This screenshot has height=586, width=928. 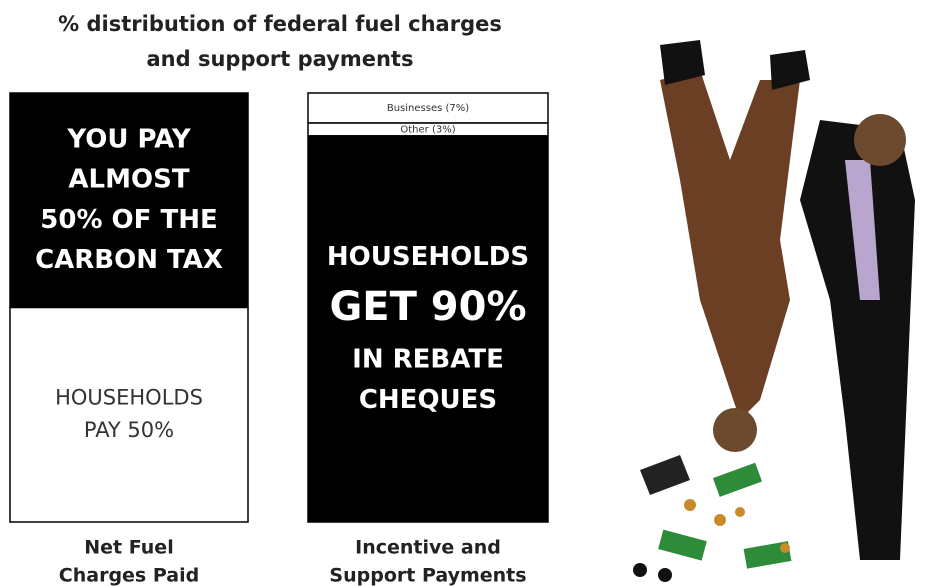 What do you see at coordinates (428, 548) in the screenshot?
I see `bar-label: Incentive and` at bounding box center [428, 548].